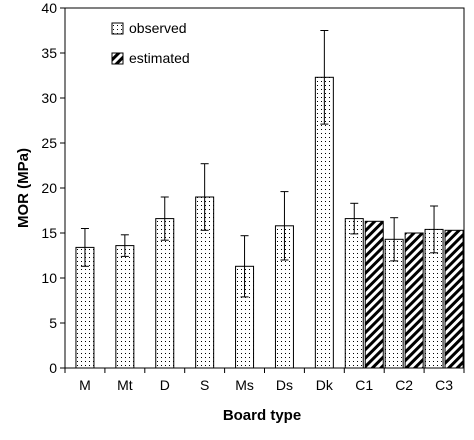 The height and width of the screenshot is (440, 474). What do you see at coordinates (364, 385) in the screenshot?
I see `x-tick-label: C1` at bounding box center [364, 385].